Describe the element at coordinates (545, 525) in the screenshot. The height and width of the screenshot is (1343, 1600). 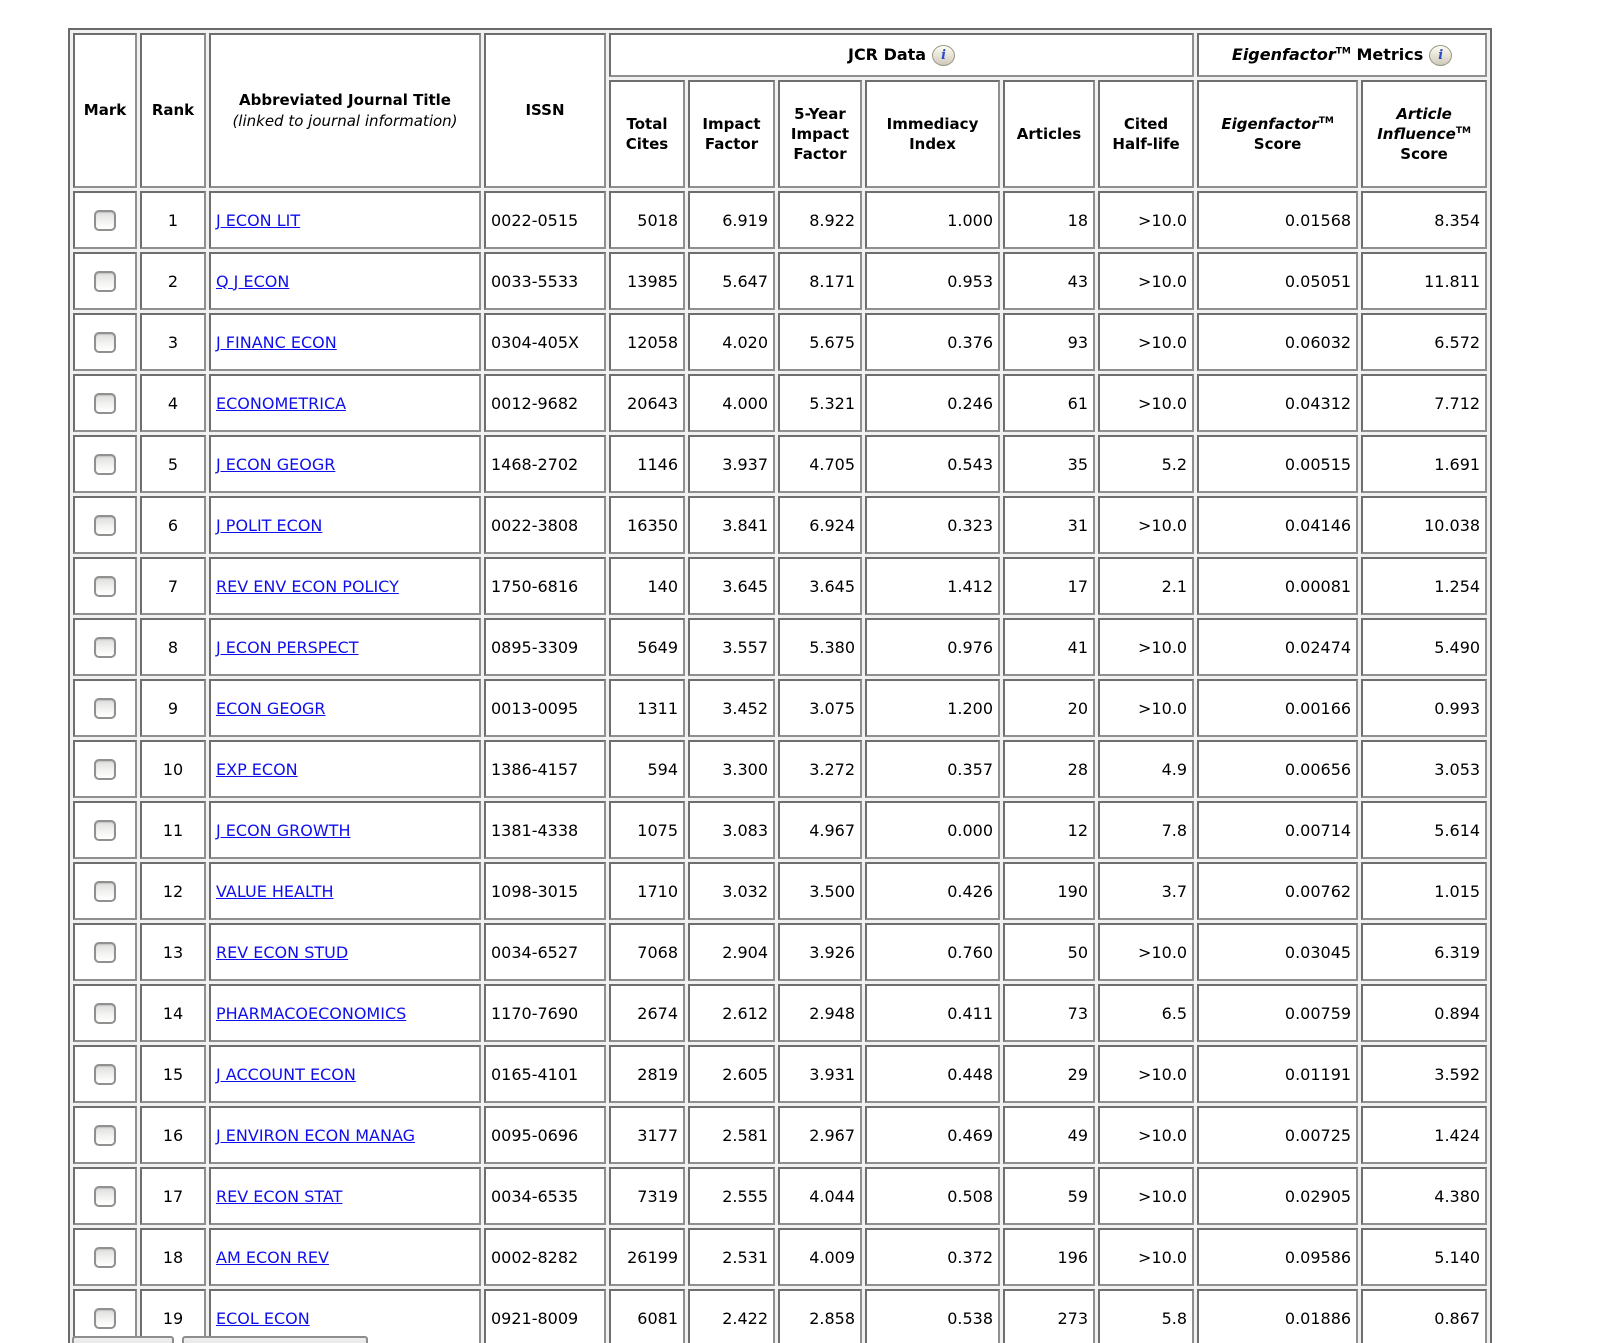
I see `issn-cell: 0022-3808` at that location.